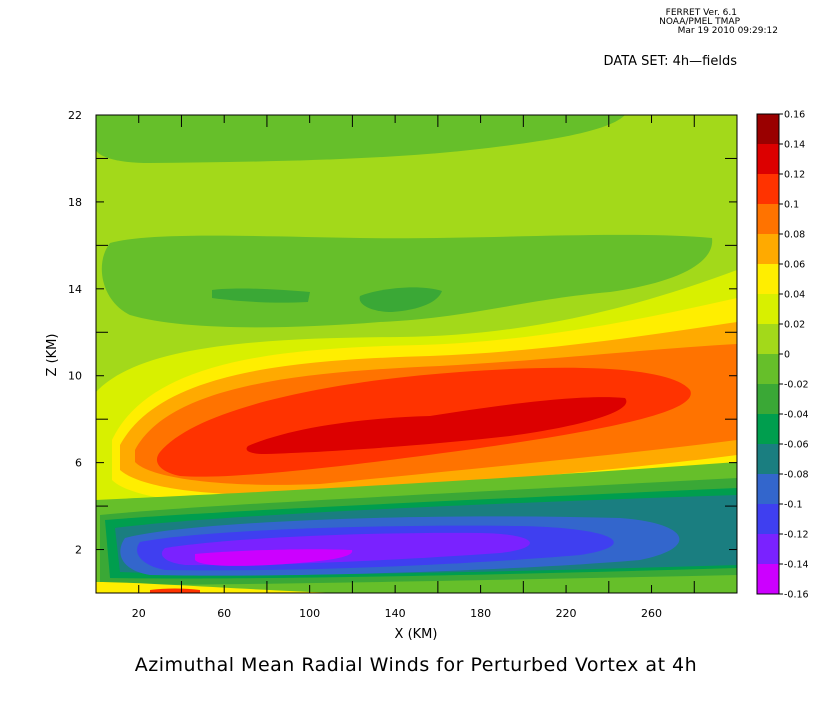 The width and height of the screenshot is (819, 706). What do you see at coordinates (480, 613) in the screenshot?
I see `x-tick-label: 180` at bounding box center [480, 613].